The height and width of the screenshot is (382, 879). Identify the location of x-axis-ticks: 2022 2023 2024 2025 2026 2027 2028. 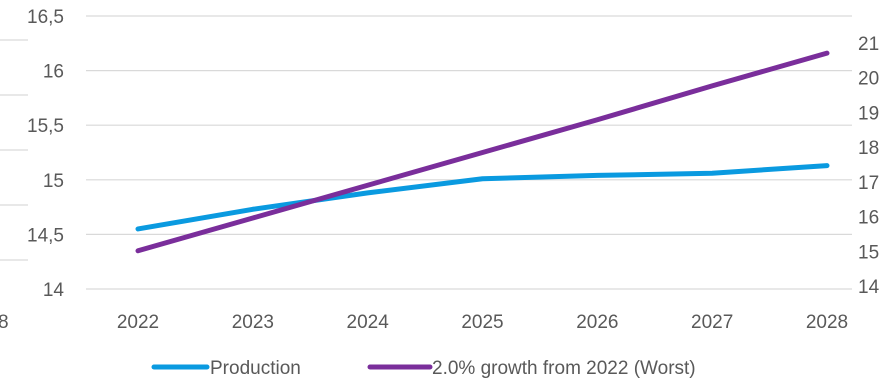
(482, 322).